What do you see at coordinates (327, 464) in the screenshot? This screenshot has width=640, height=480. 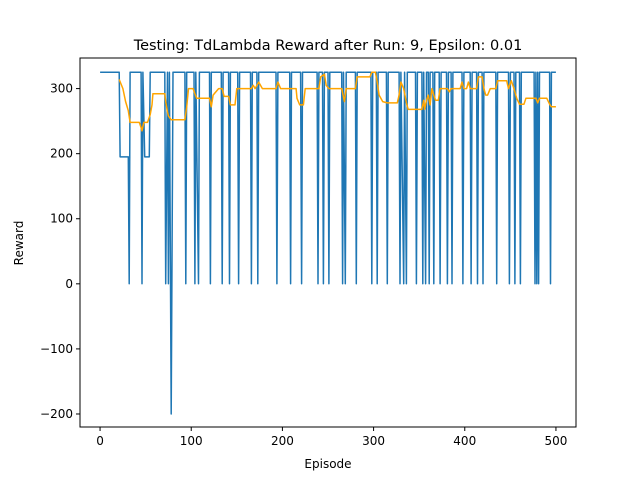 I see `x-axis-label: Episode` at bounding box center [327, 464].